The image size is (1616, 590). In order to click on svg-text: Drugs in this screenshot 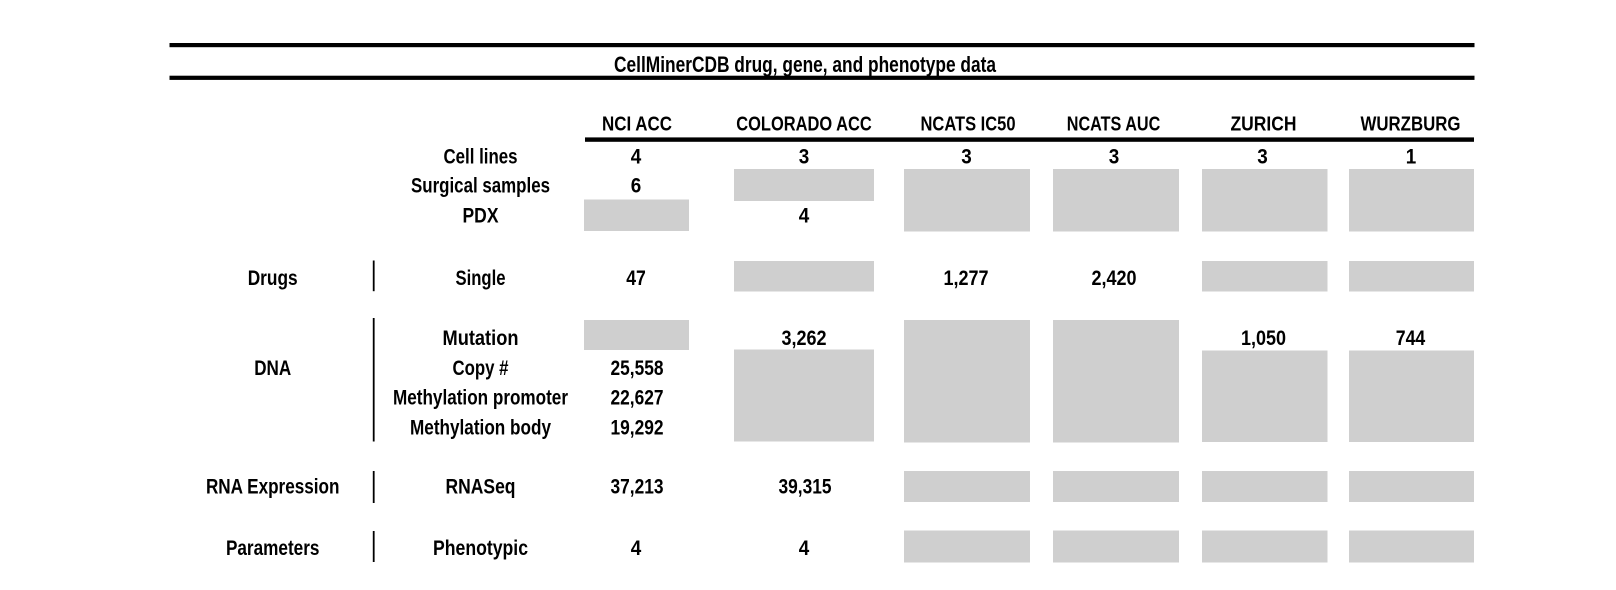, I will do `click(273, 278)`.